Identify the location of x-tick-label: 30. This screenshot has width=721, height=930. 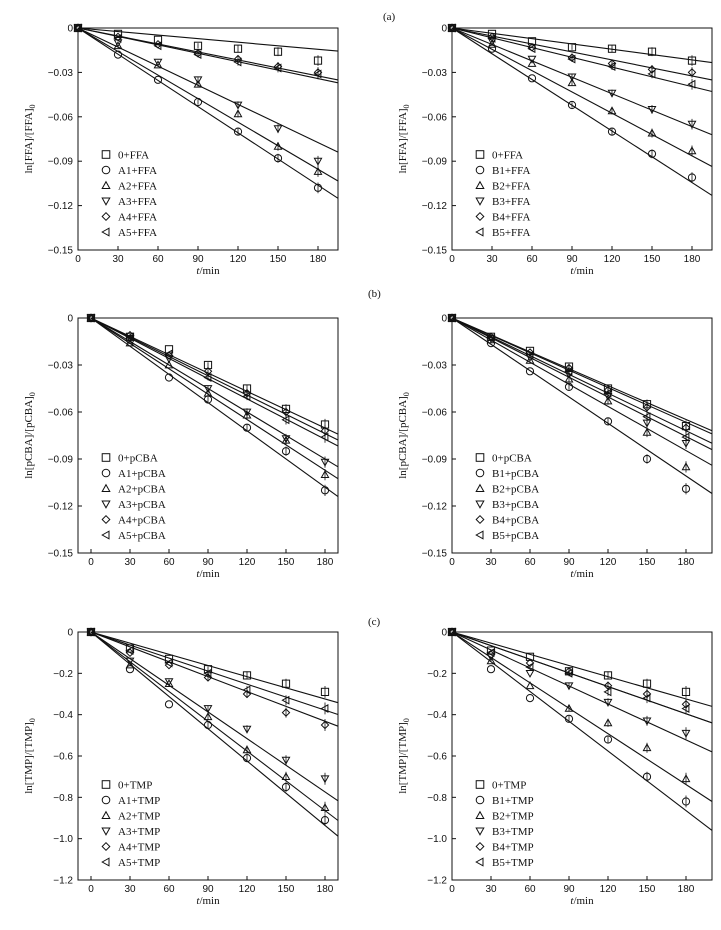
(130, 889).